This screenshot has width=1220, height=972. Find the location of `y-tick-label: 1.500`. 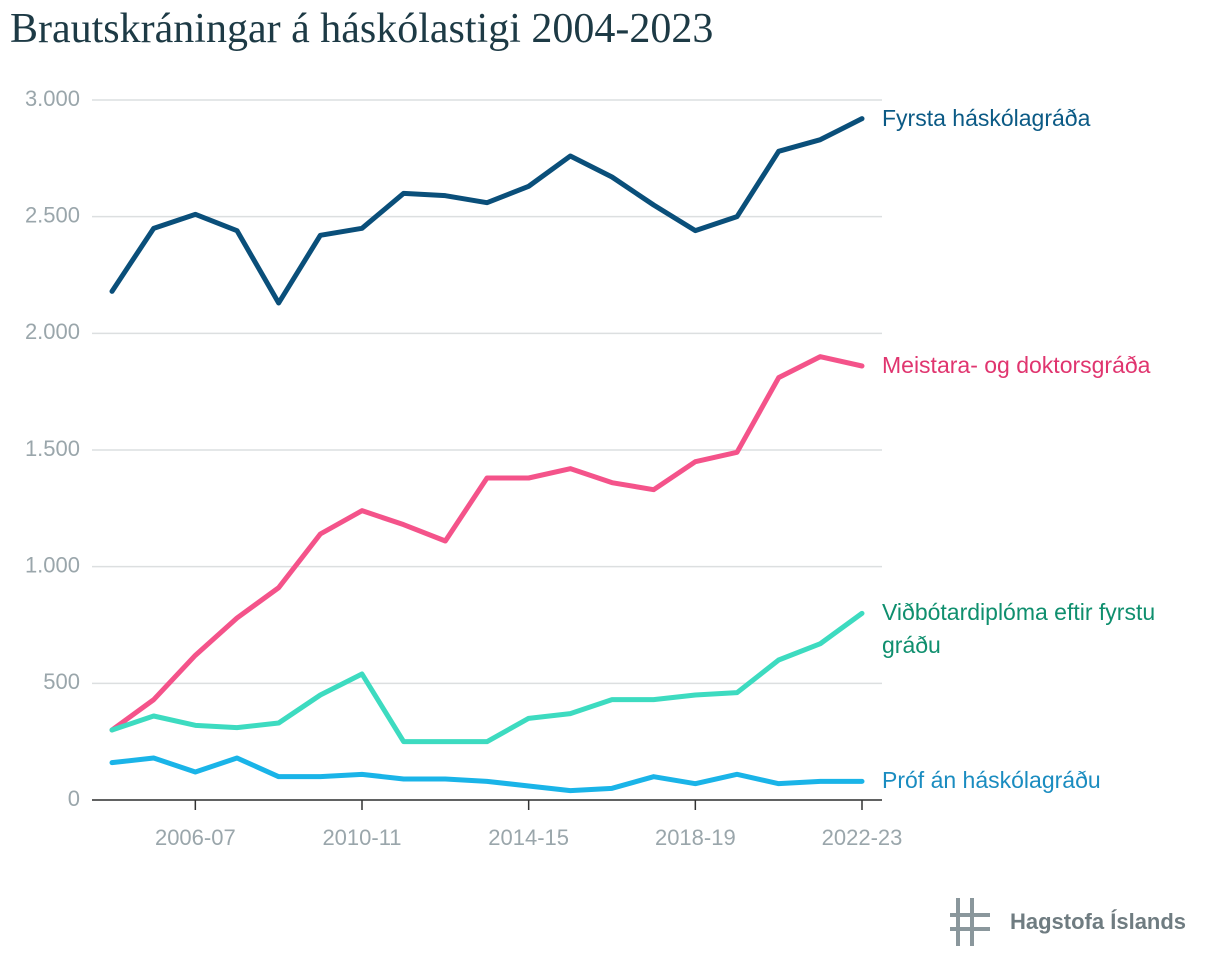

y-tick-label: 1.500 is located at coordinates (52, 448).